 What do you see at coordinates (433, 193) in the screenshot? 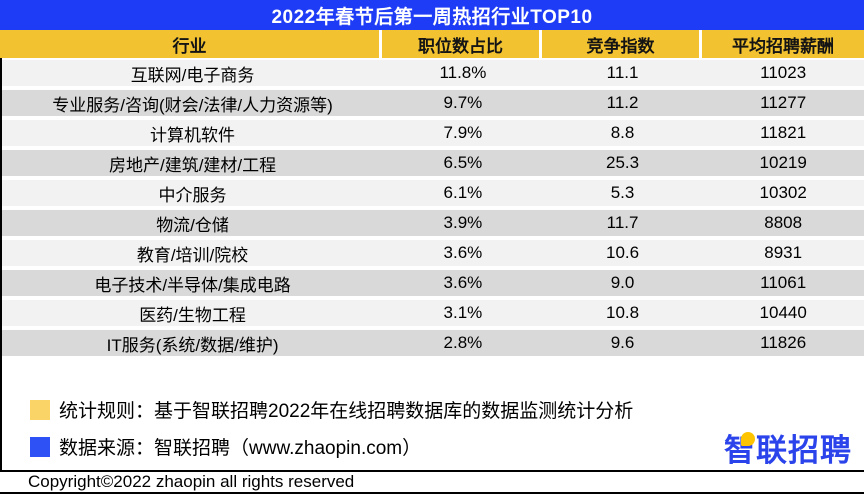
I see `table-row: 中介服务 6.1% 5.3 10302` at bounding box center [433, 193].